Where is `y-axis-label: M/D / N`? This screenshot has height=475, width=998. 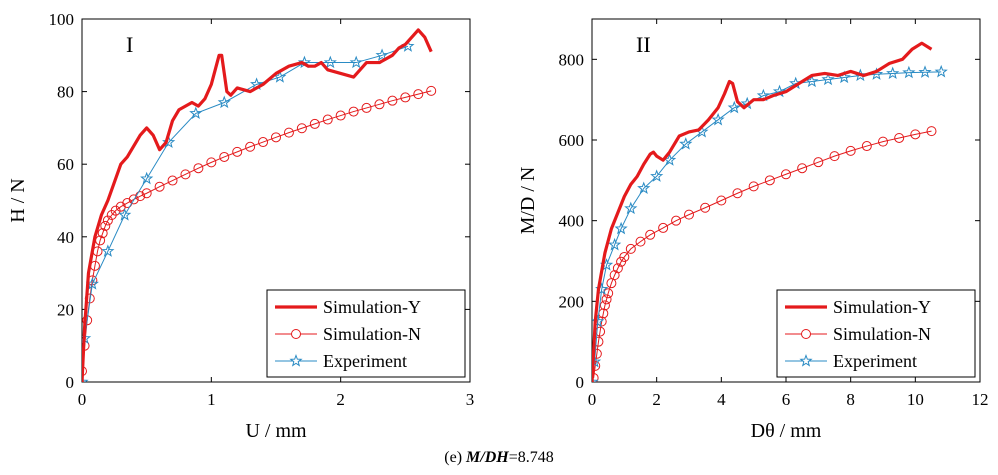 y-axis-label: M/D / N is located at coordinates (528, 201).